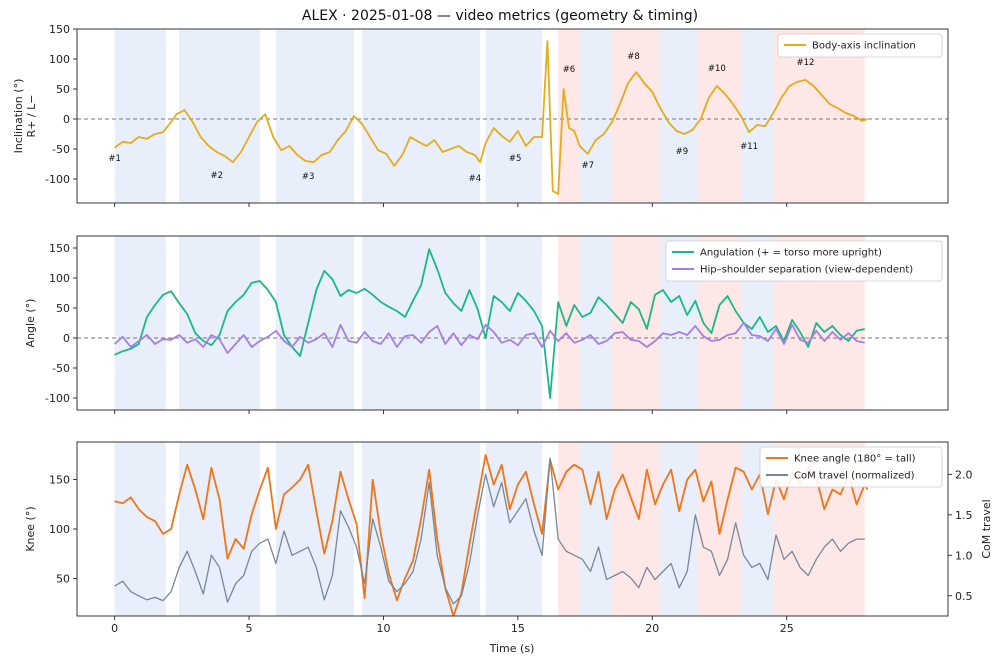 The width and height of the screenshot is (1000, 664). Describe the element at coordinates (717, 69) in the screenshot. I see `segment-label-10: #10` at that location.